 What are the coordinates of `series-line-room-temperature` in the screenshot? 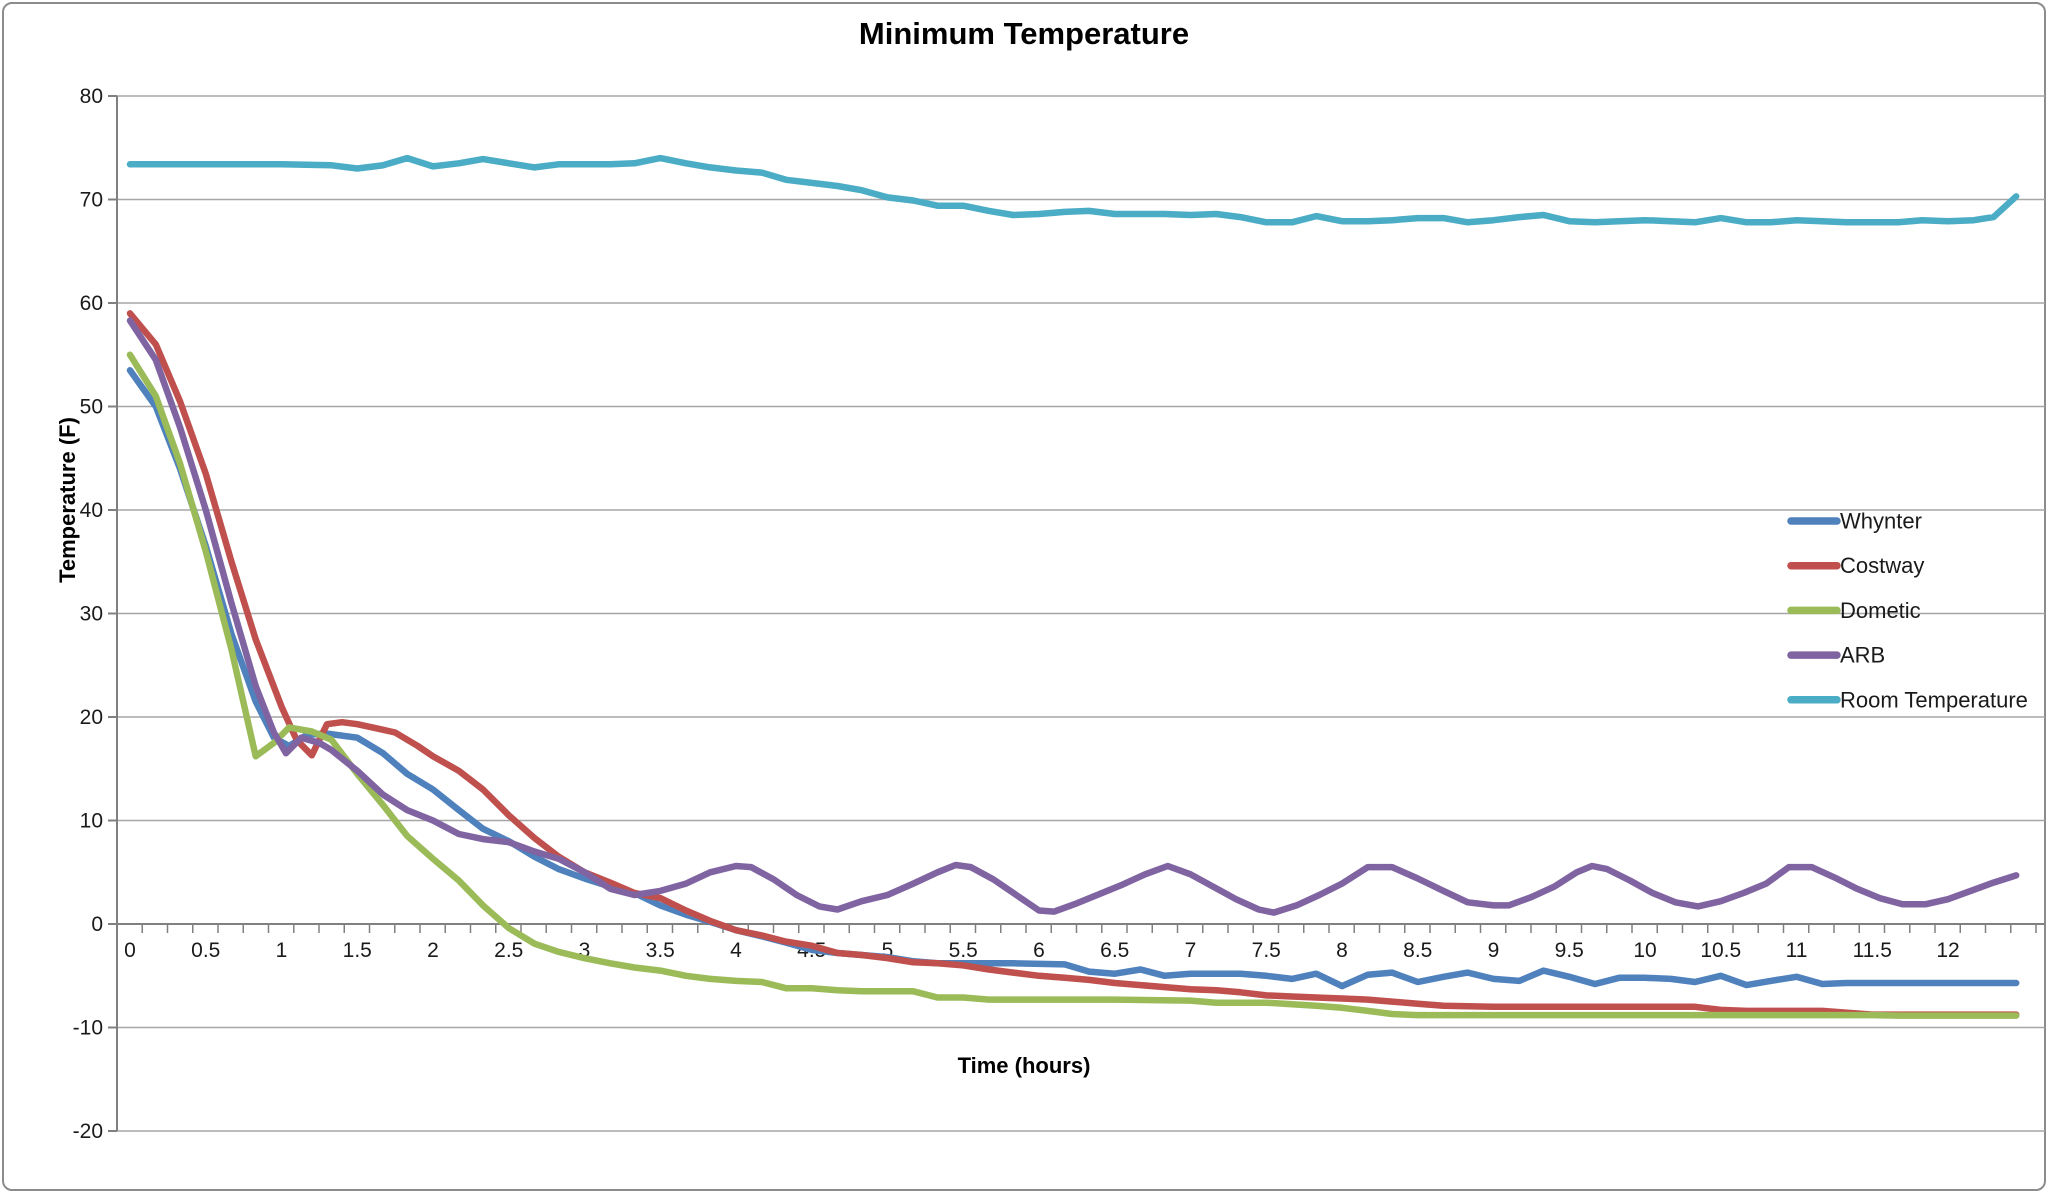 It's located at (1073, 190).